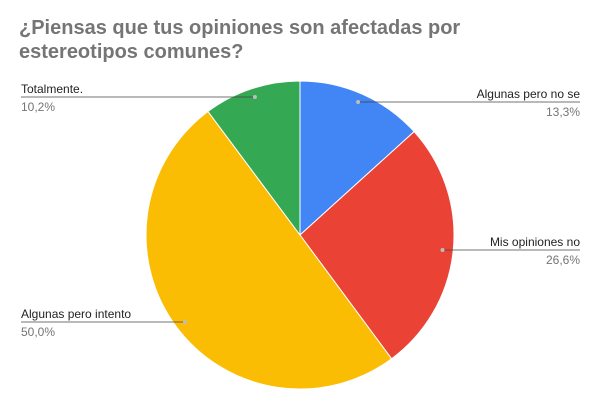 Image resolution: width=600 pixels, height=410 pixels. What do you see at coordinates (38, 332) in the screenshot?
I see `slice-percent-algunas-pero-intento: 50,0%` at bounding box center [38, 332].